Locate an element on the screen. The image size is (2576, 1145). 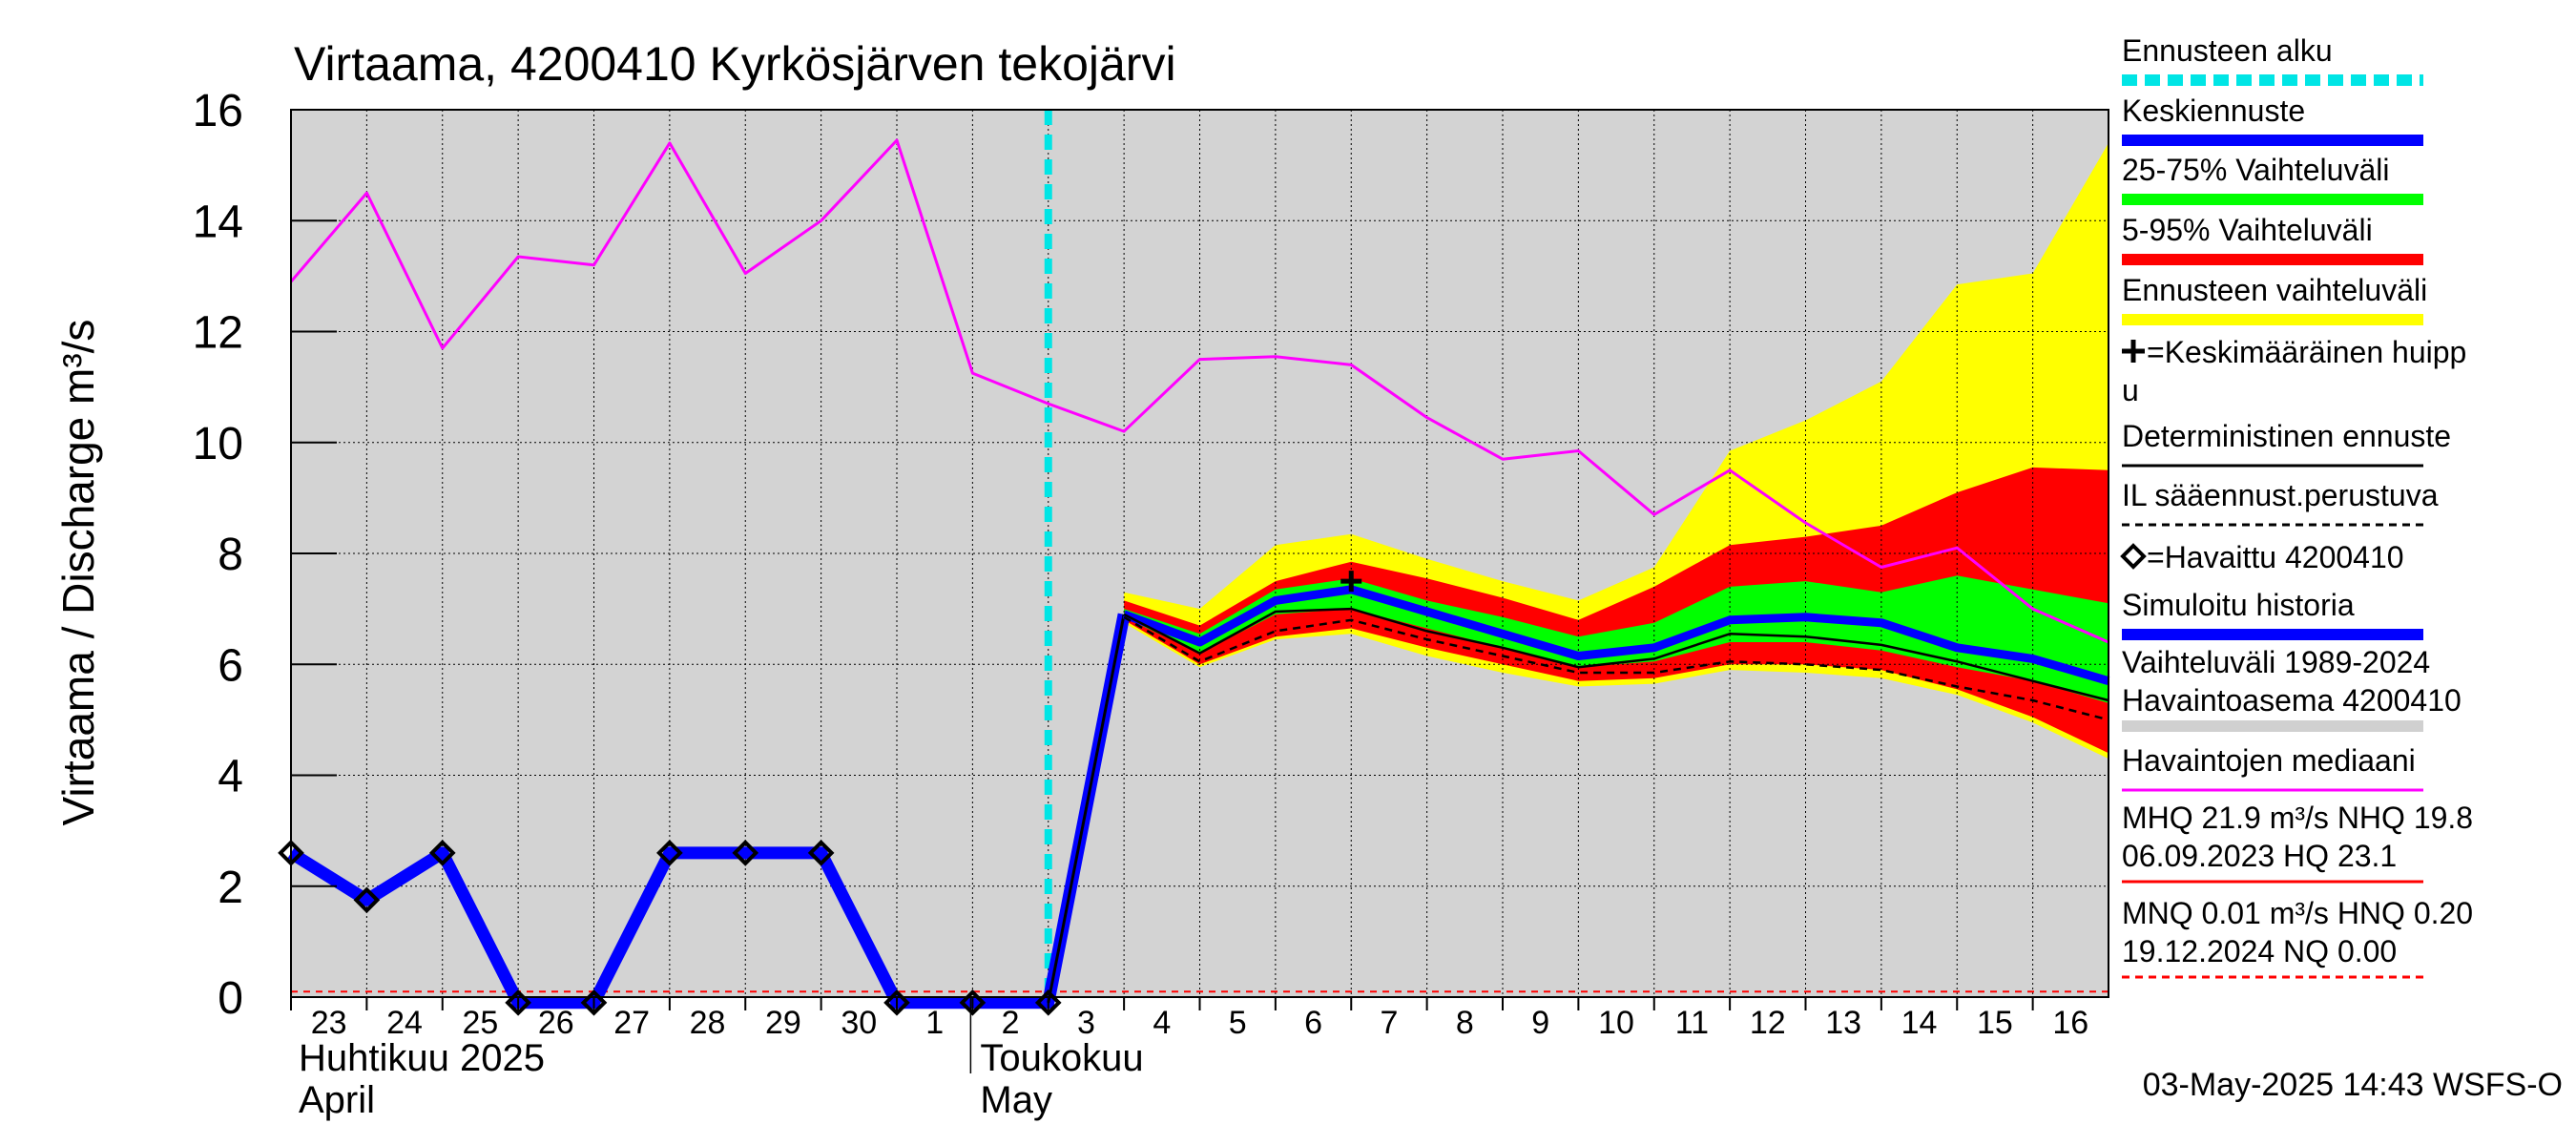
legend-plus-icon is located at coordinates (2133, 351).